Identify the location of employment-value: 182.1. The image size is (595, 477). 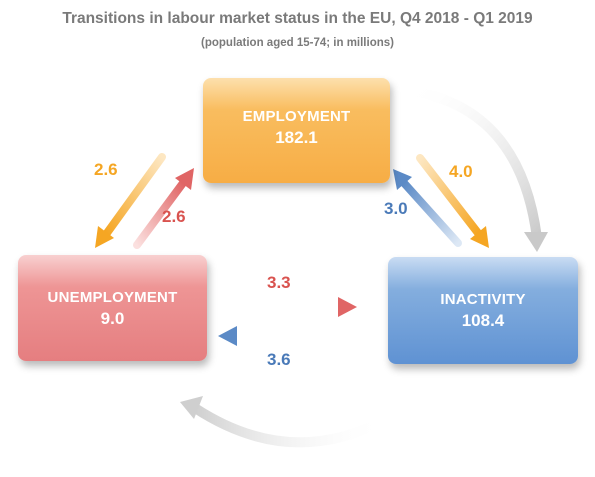
(296, 137).